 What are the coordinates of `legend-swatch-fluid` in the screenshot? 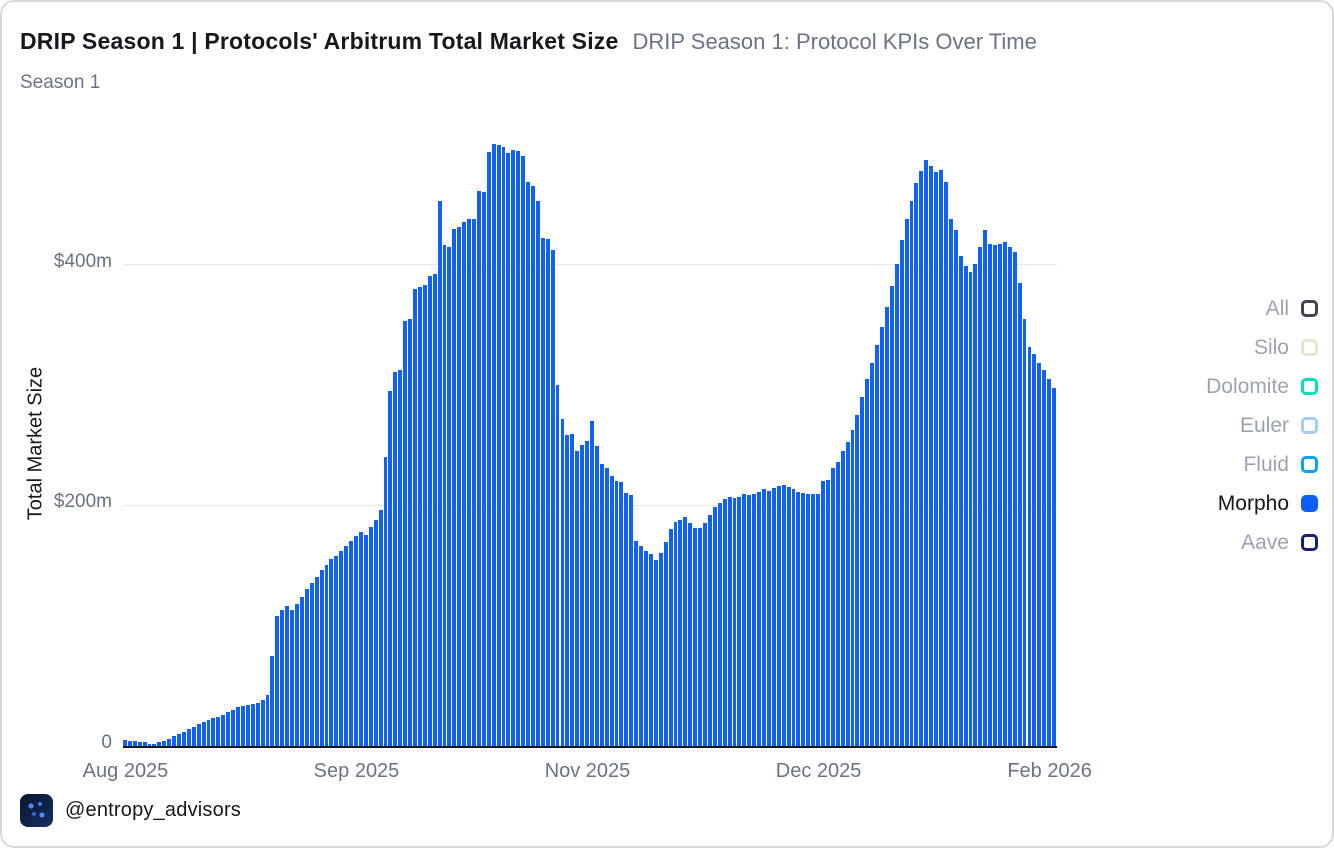 It's located at (1309, 464).